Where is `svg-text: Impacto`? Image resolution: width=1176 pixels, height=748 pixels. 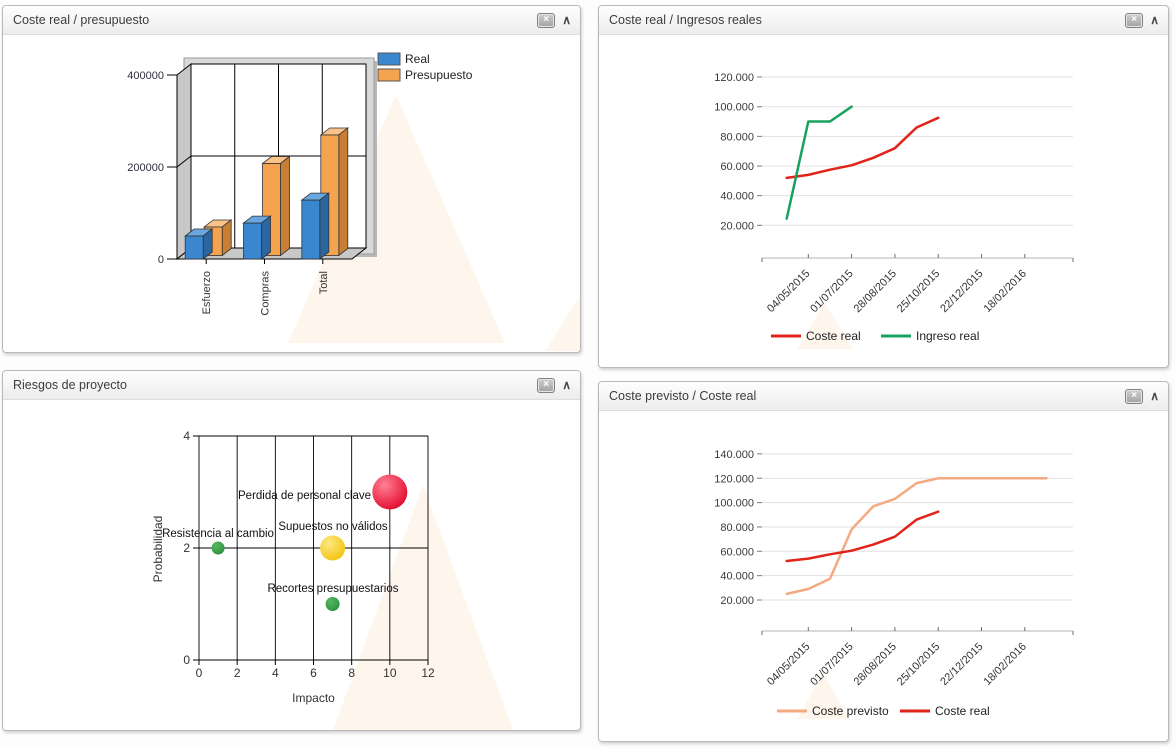
svg-text: Impacto is located at coordinates (313, 698).